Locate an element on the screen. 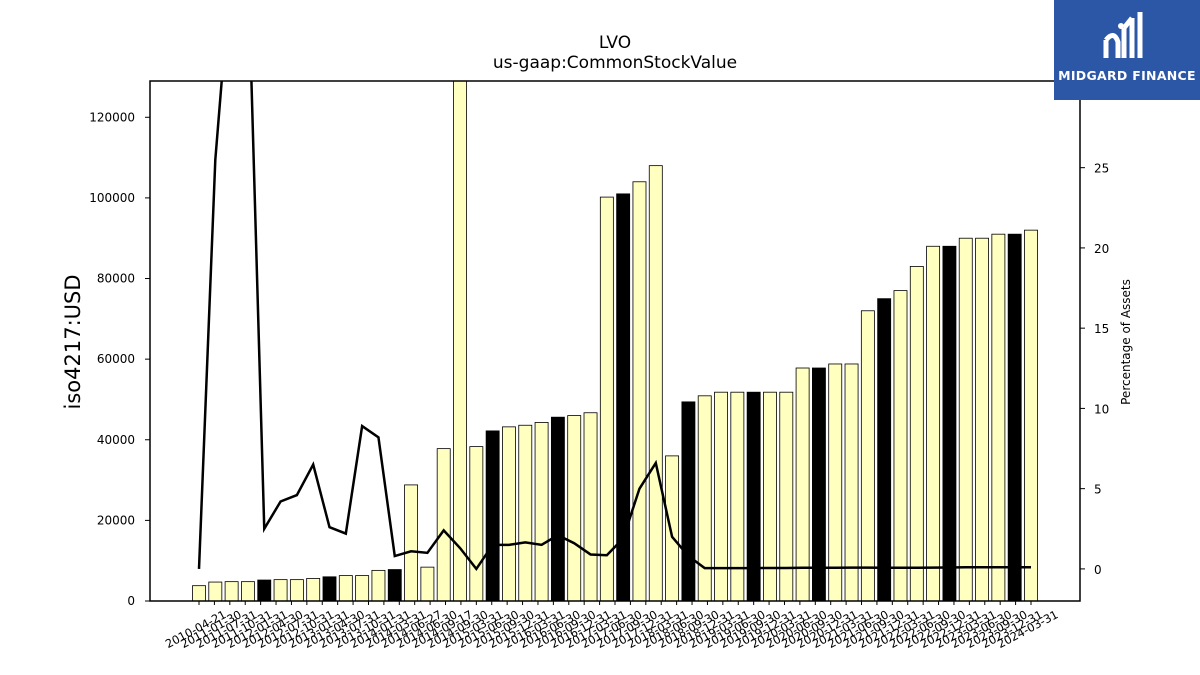 This screenshot has width=1200, height=675. y-tick-label: 40000 is located at coordinates (116, 440).